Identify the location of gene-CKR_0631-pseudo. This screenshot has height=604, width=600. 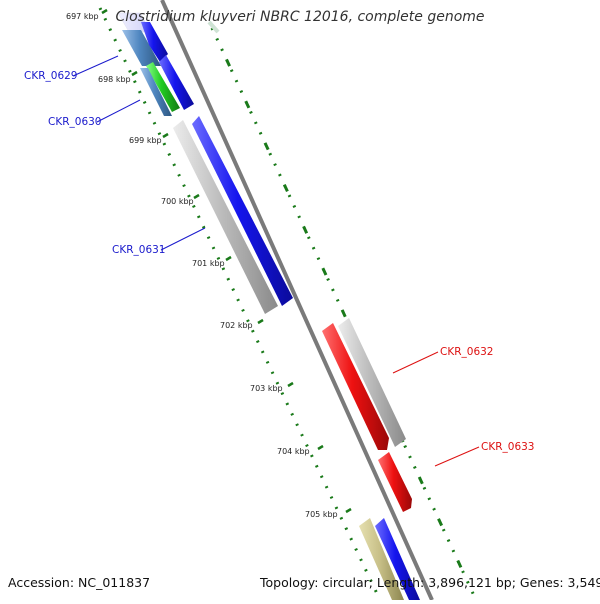
(225, 217).